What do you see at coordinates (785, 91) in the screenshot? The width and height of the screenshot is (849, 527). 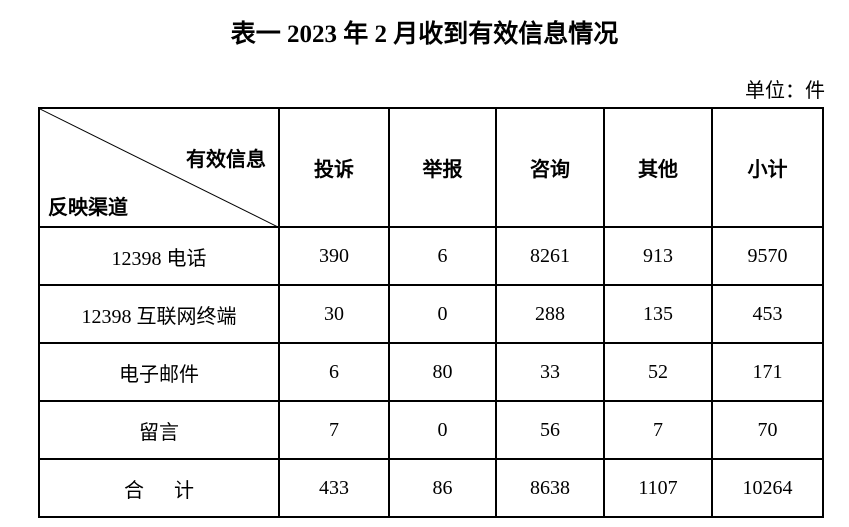 I see `unit-label: 单位：件` at bounding box center [785, 91].